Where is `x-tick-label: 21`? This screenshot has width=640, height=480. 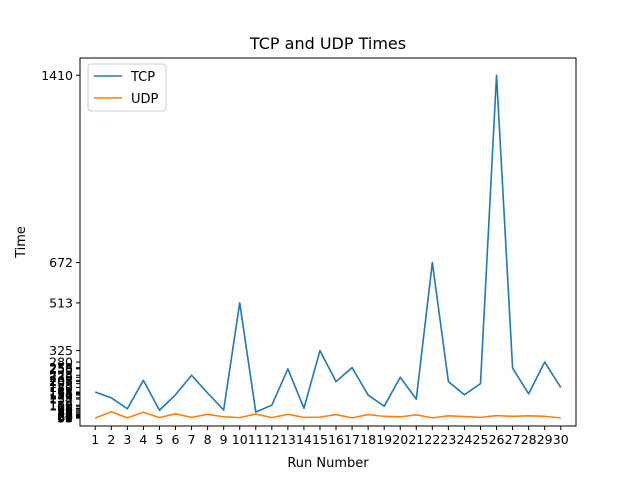 x-tick-label: 21 is located at coordinates (416, 439).